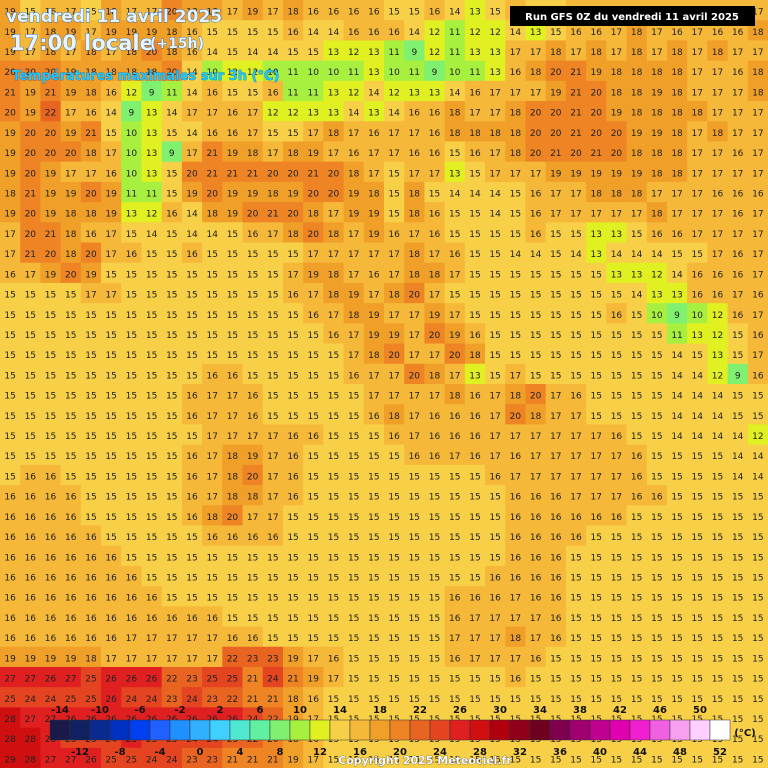  Describe the element at coordinates (394, 356) in the screenshot. I see `temperature-value: 20` at that location.